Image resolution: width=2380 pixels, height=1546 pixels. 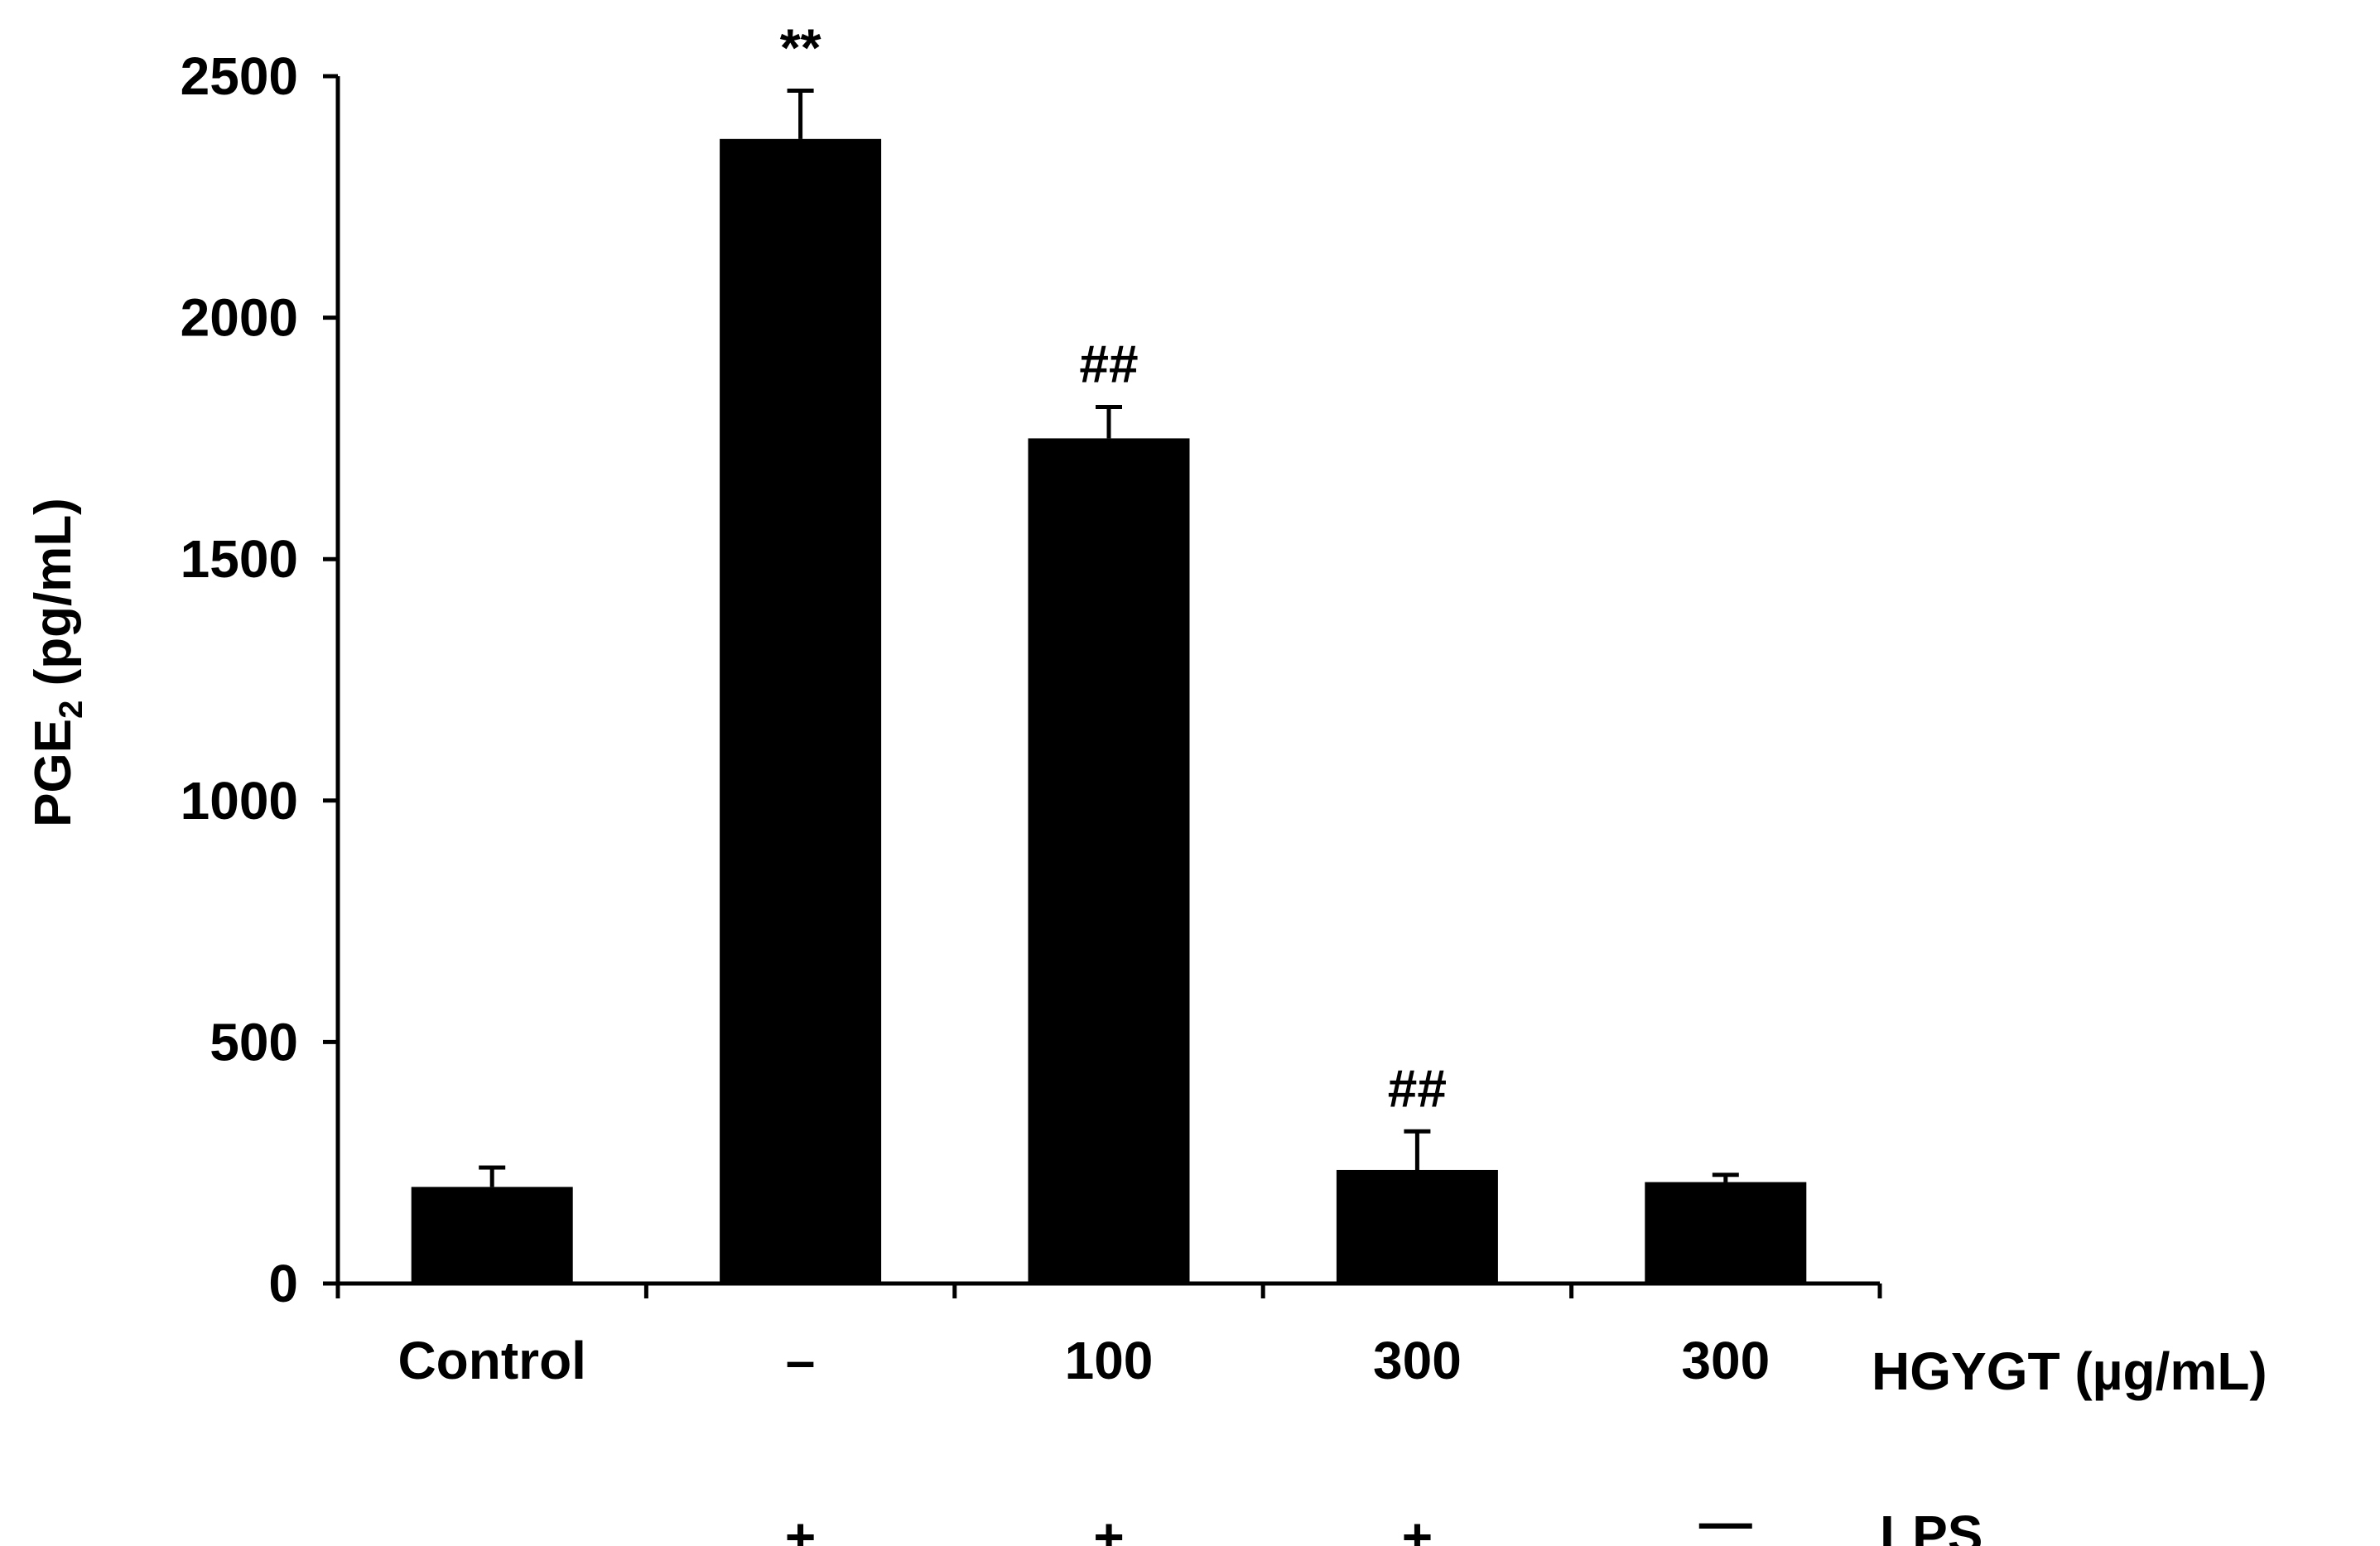 What do you see at coordinates (801, 1361) in the screenshot?
I see `category-label: –` at bounding box center [801, 1361].